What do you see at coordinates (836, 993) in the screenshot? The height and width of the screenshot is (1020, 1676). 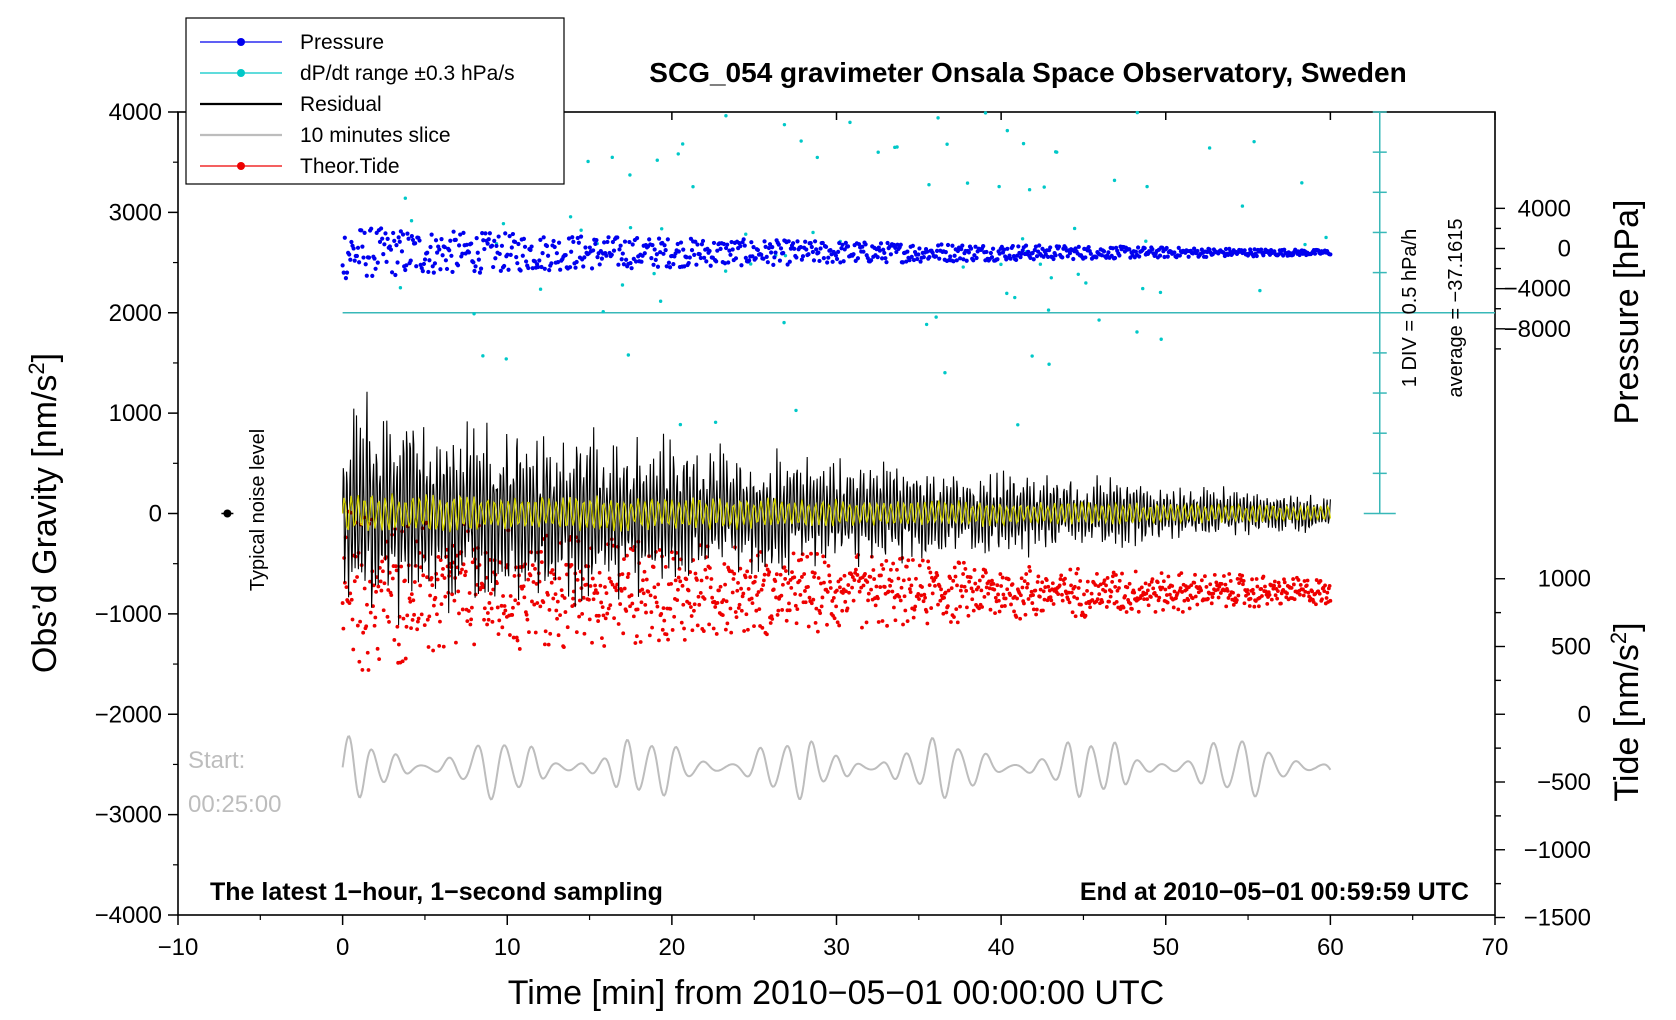 I see `x-axis-label: Time [min] from 2010−05−01 00:00:00 UTC` at bounding box center [836, 993].